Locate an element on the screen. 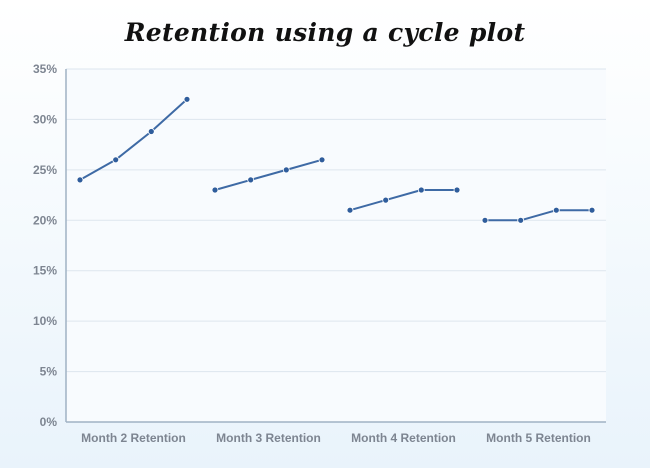 The width and height of the screenshot is (650, 468). y-tick-label: 15% is located at coordinates (45, 271).